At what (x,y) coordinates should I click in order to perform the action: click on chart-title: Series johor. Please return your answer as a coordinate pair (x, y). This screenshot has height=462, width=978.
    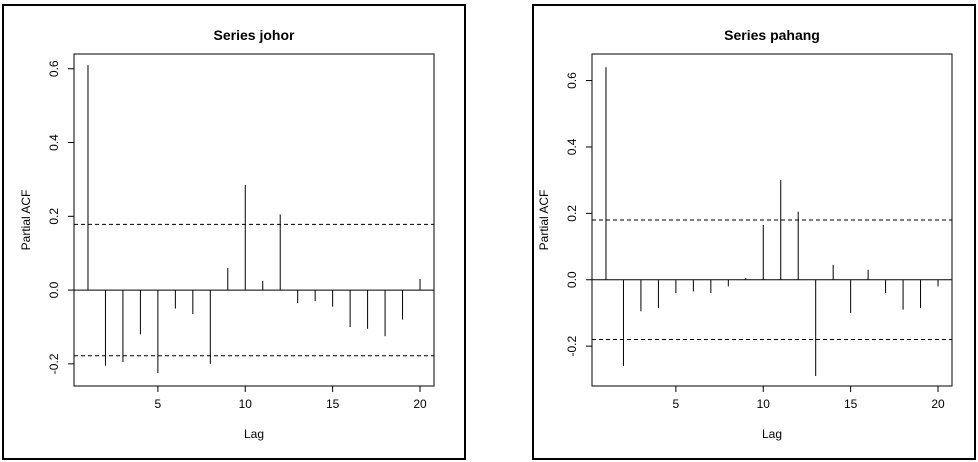
    Looking at the image, I should click on (254, 35).